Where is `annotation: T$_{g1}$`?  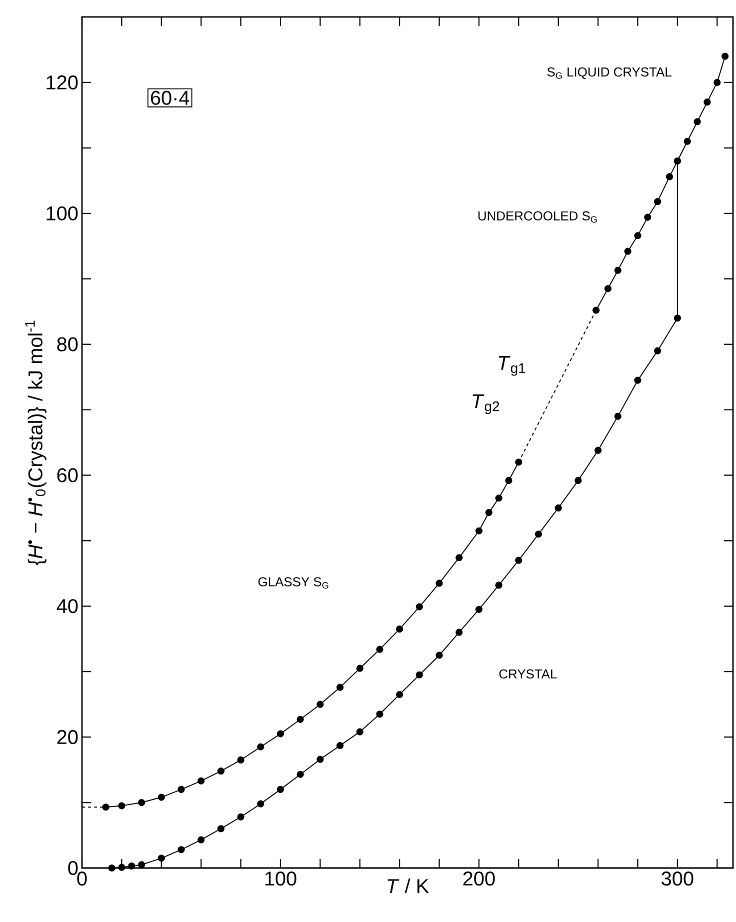 annotation: T$_{g1}$ is located at coordinates (512, 366).